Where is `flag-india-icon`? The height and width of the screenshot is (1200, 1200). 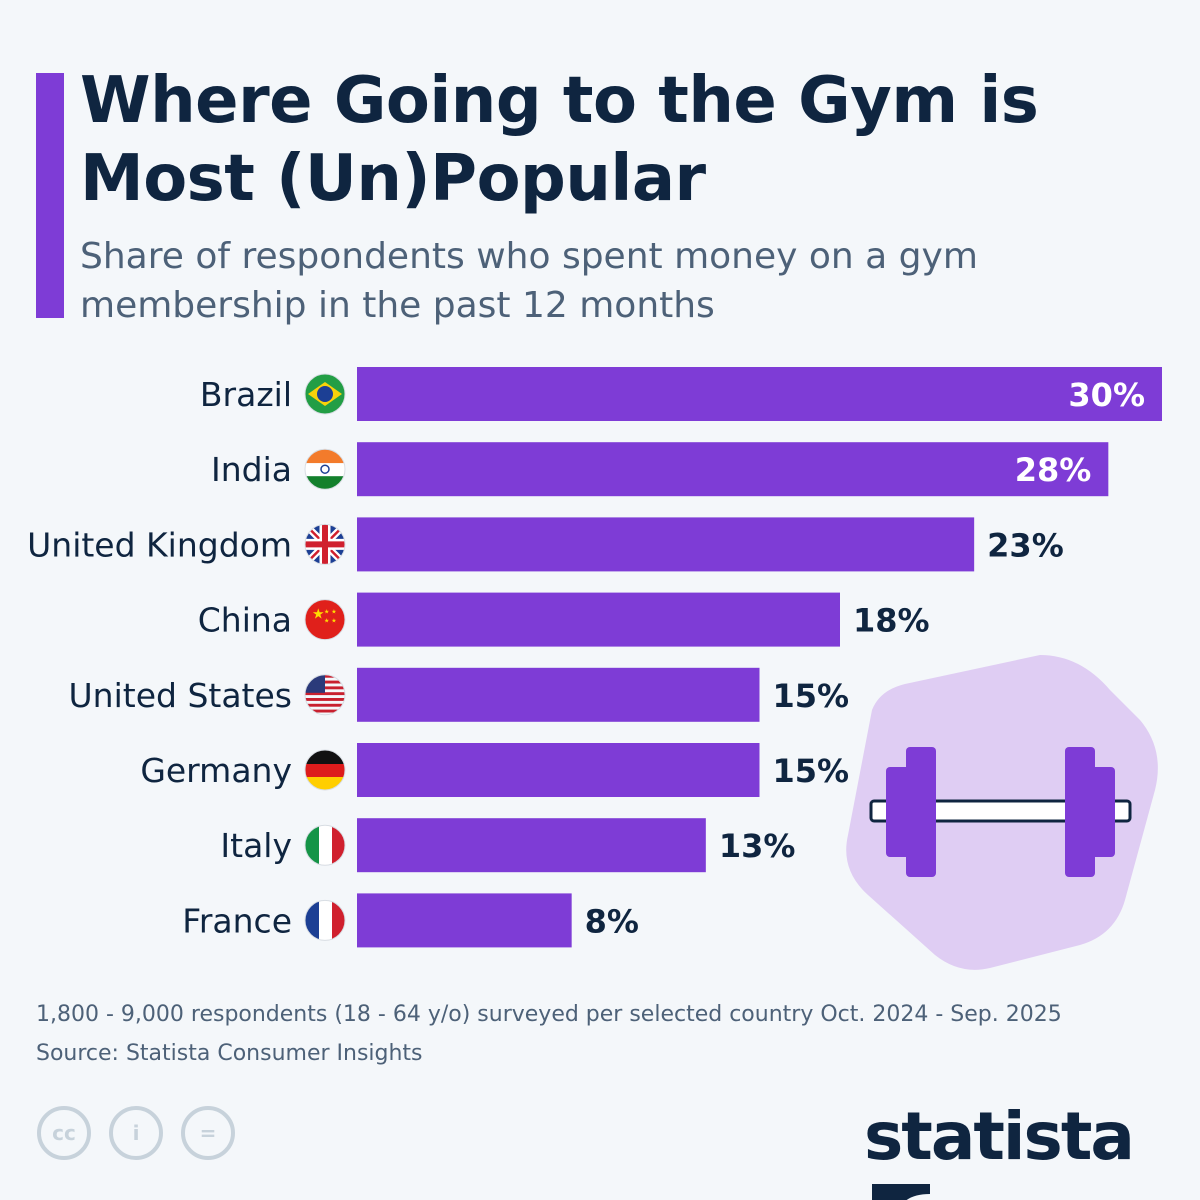 flag-india-icon is located at coordinates (325, 469).